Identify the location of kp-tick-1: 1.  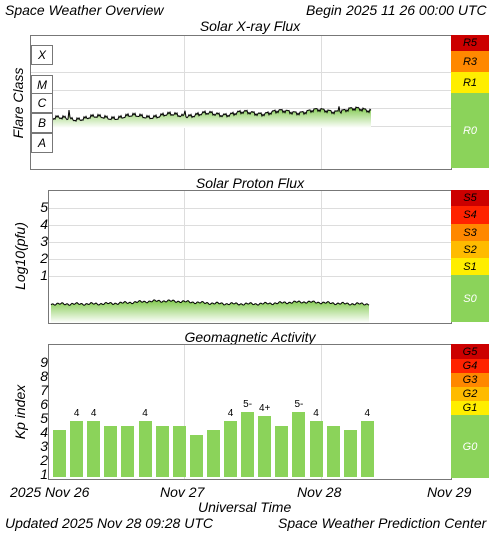
(44, 474).